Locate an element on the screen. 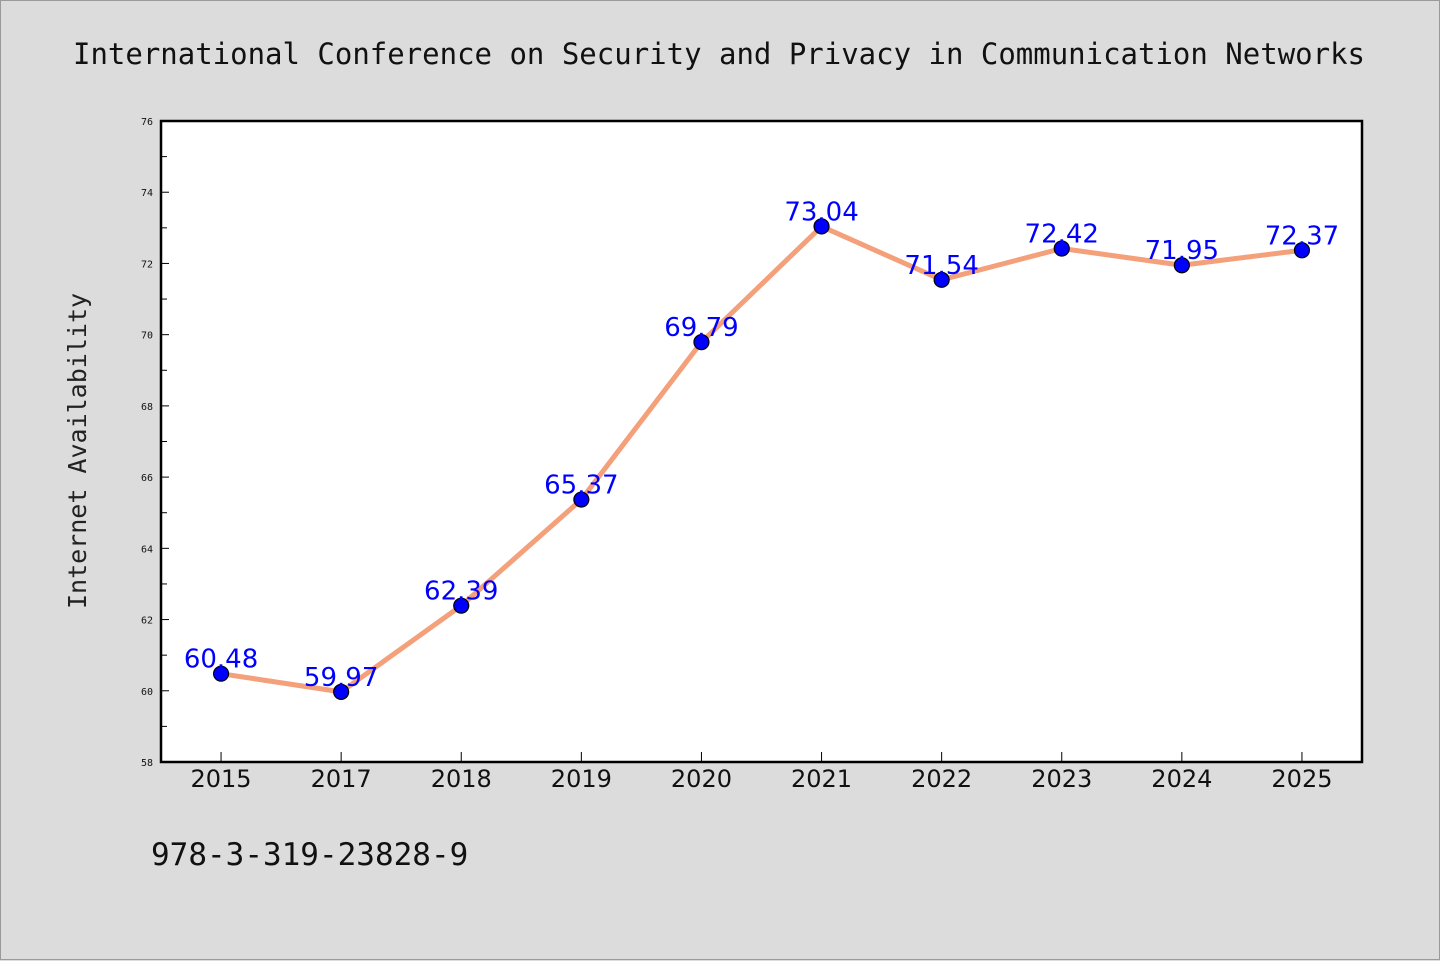 This screenshot has width=1440, height=961. data-label: 72.42 is located at coordinates (1062, 234).